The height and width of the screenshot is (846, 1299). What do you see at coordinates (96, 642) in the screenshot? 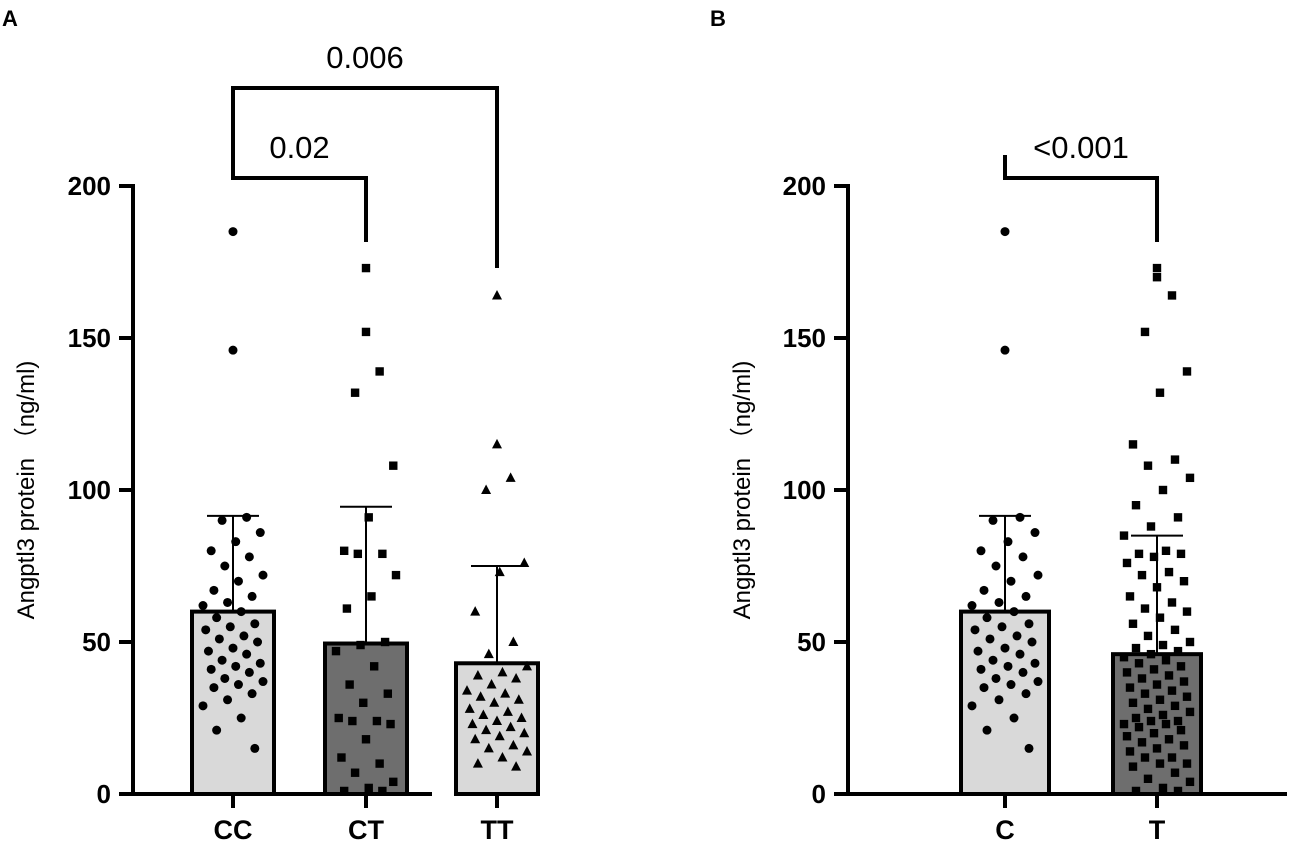
I see `y-tick-label: 50` at bounding box center [96, 642].